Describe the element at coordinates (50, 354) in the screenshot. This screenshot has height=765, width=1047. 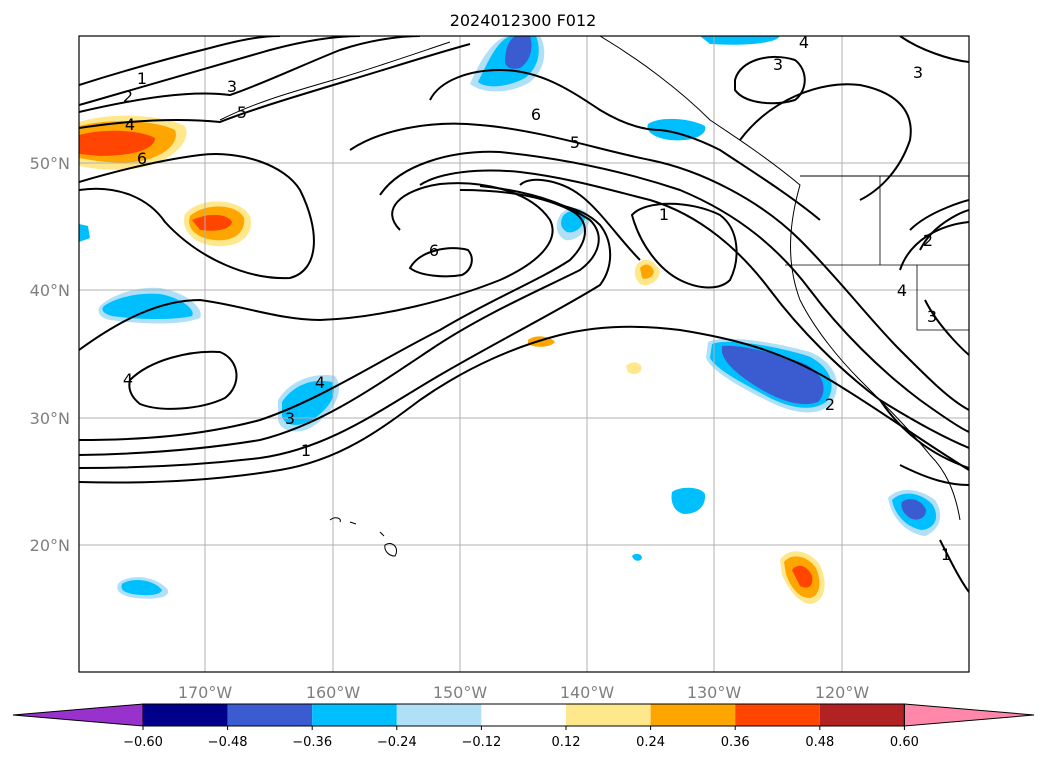
I see `lat-labels: 50°N 40°N 30°N 20°N` at that location.